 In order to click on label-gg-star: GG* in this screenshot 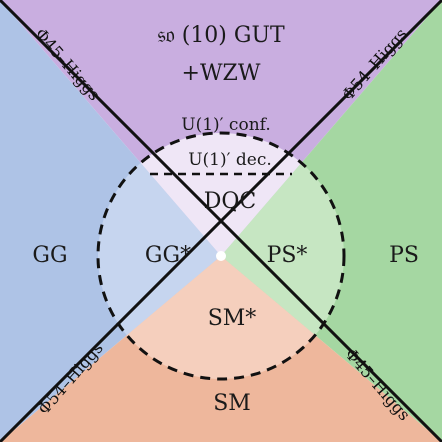, I will do `click(168, 255)`.